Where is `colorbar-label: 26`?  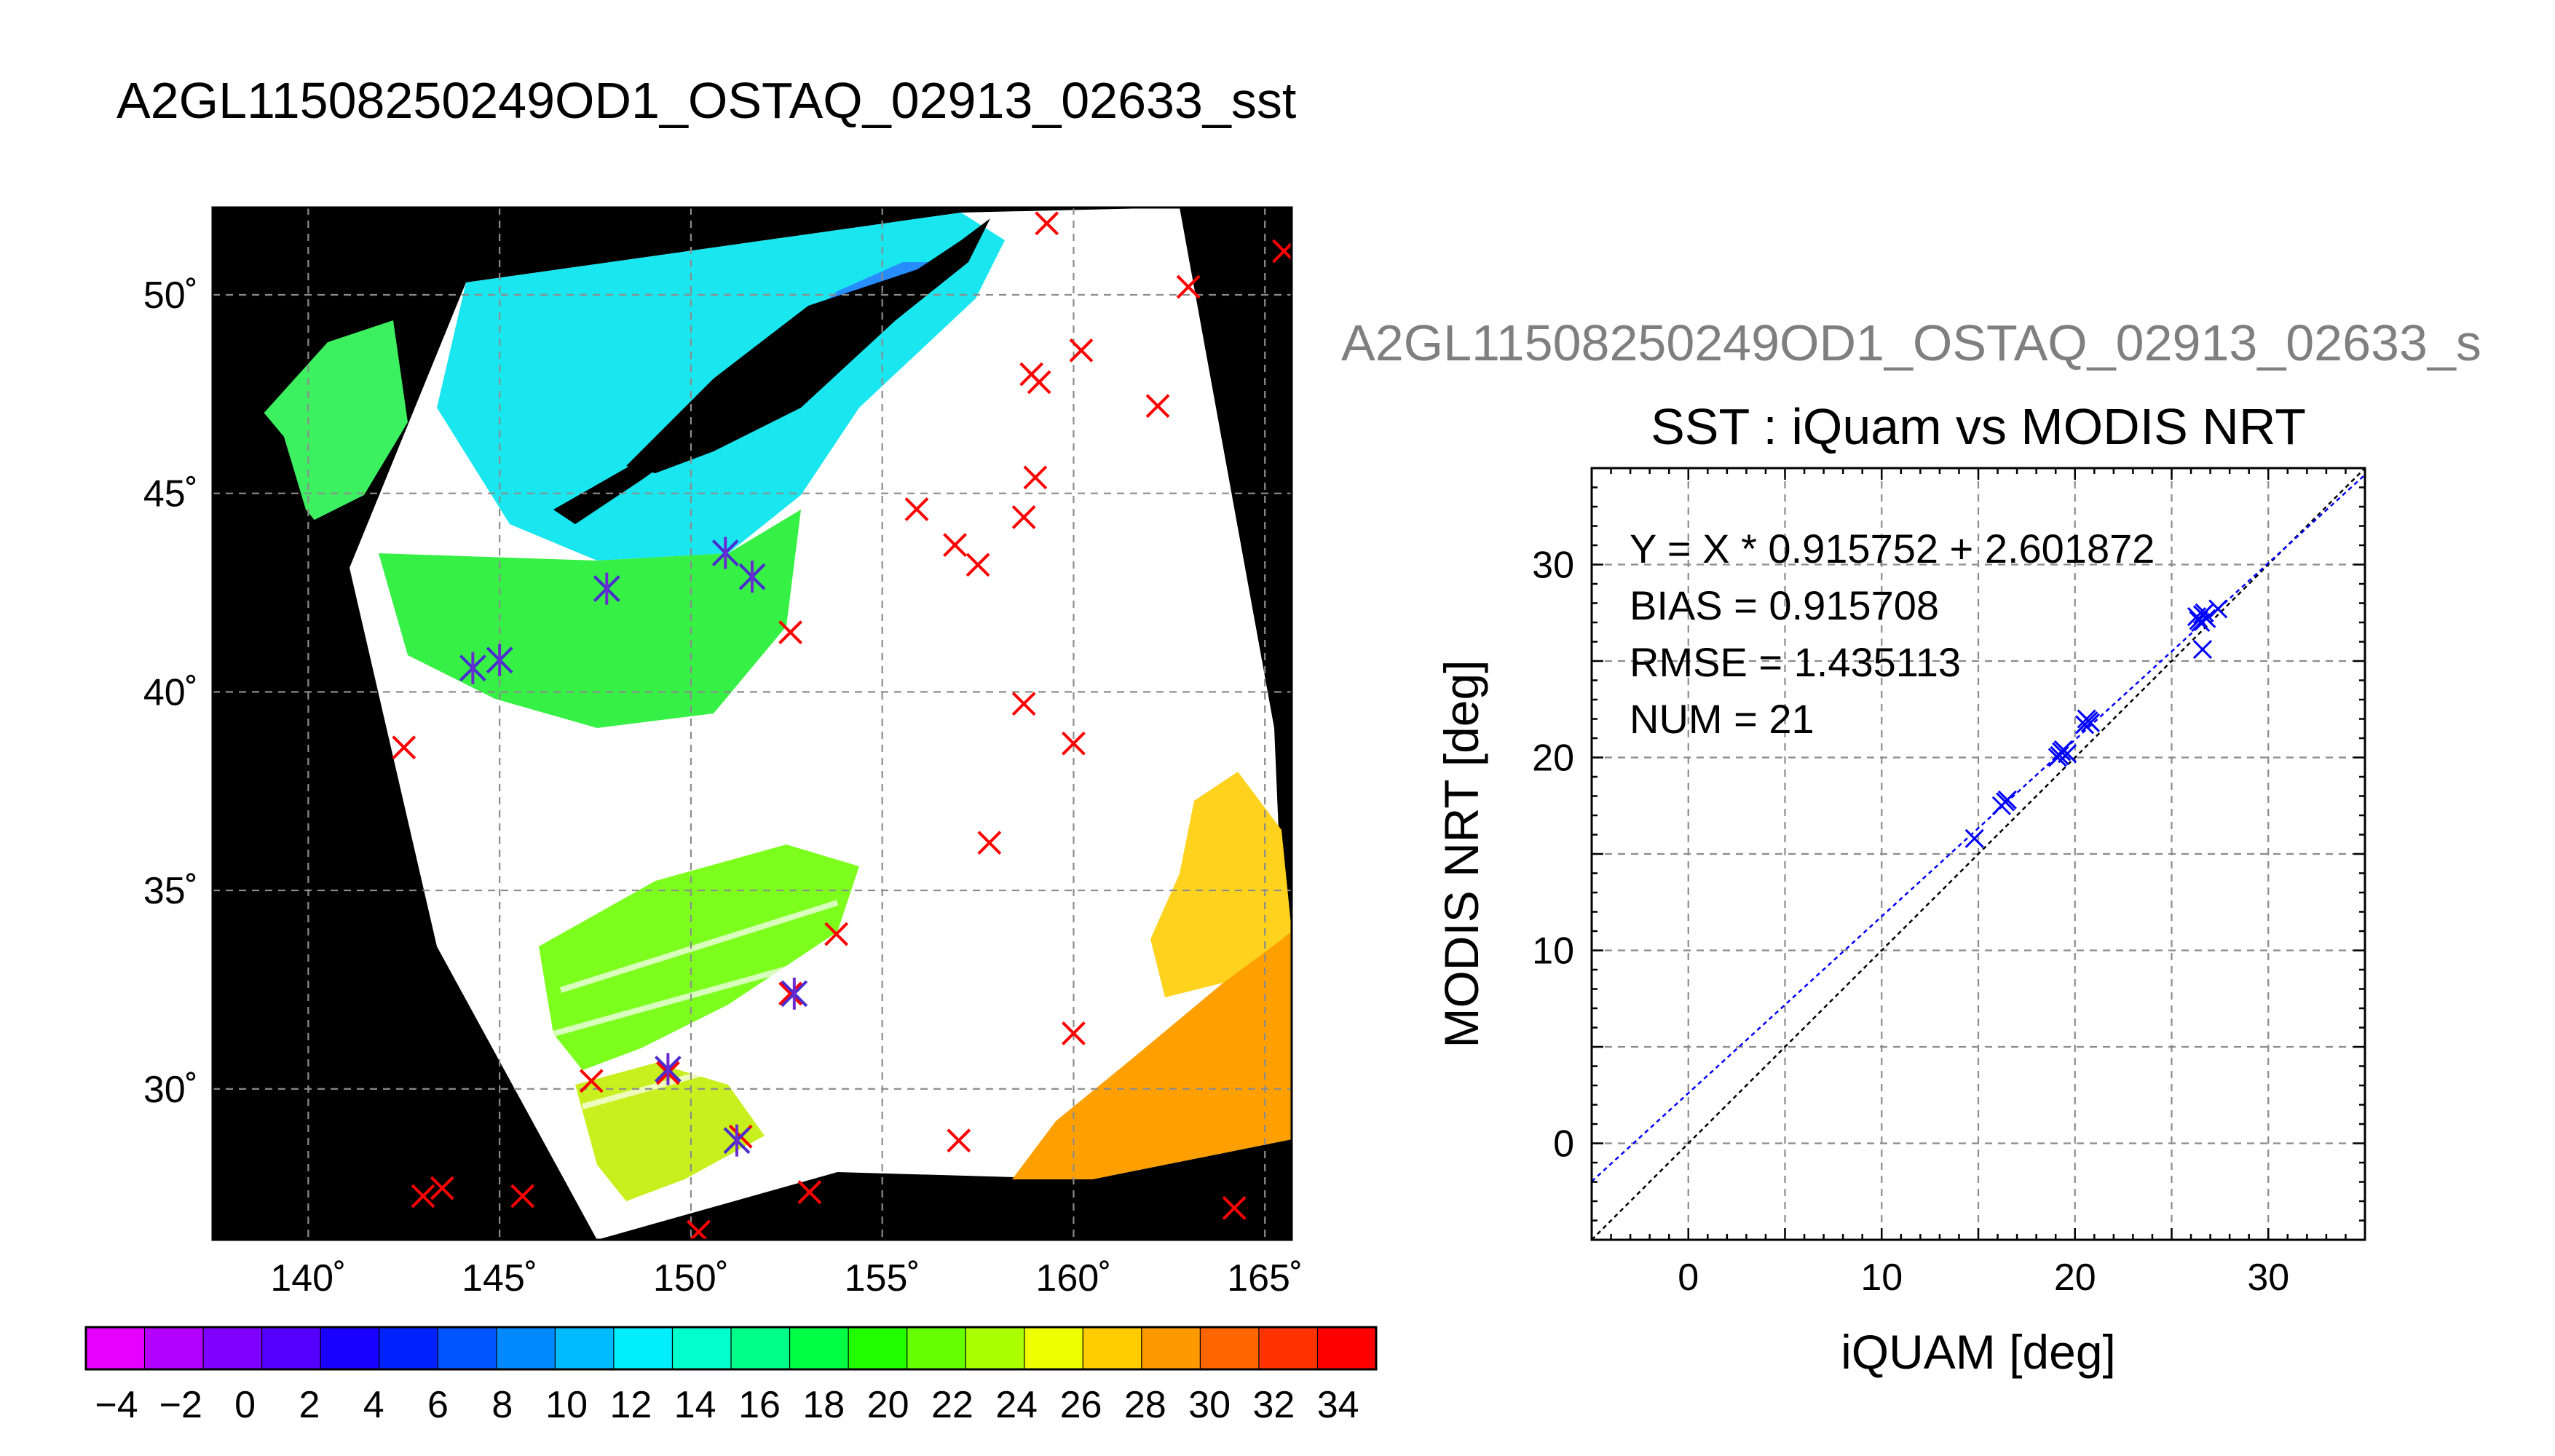
colorbar-label: 26 is located at coordinates (1081, 1405).